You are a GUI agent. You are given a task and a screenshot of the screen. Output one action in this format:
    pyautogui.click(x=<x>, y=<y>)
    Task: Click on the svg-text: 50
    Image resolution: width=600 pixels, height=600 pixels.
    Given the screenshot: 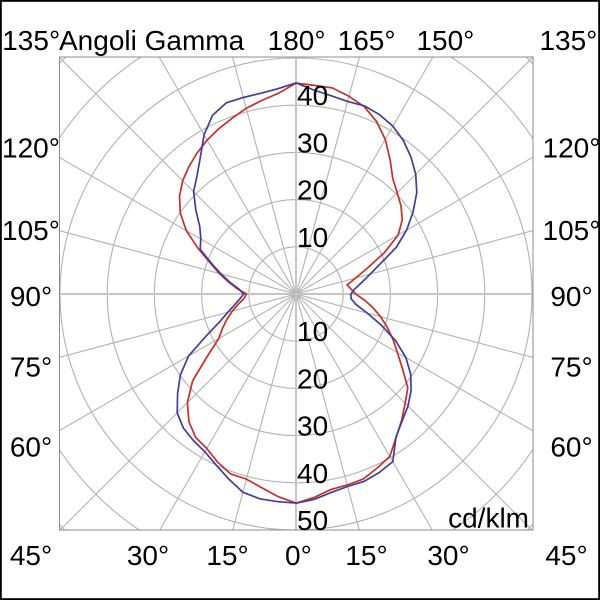 What is the action you would take?
    pyautogui.click(x=312, y=520)
    